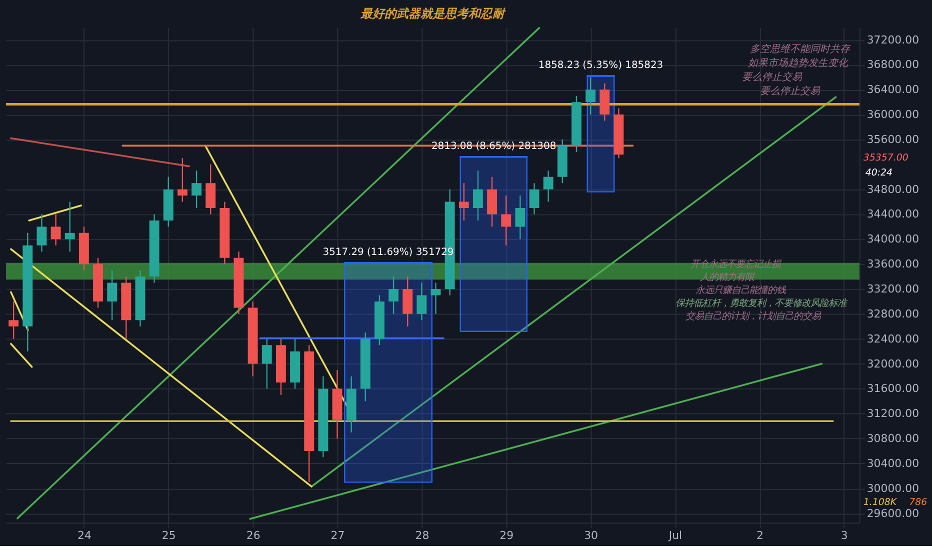 The image size is (932, 550). I want to click on x-tick-label: 2, so click(760, 535).